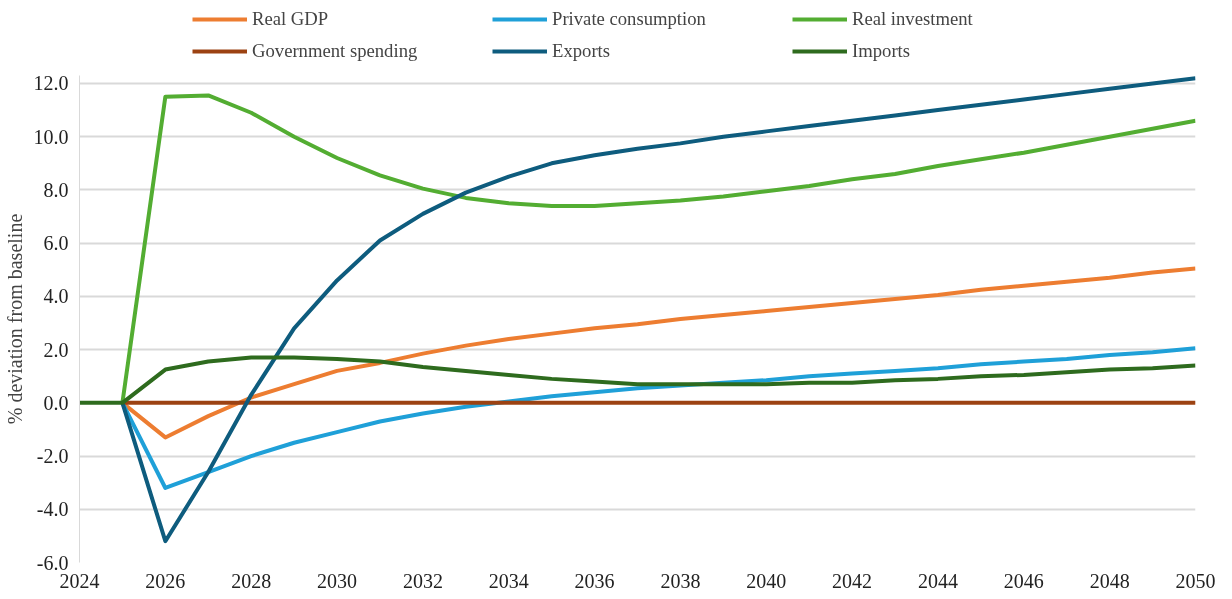 This screenshot has width=1232, height=599. What do you see at coordinates (51, 136) in the screenshot?
I see `y-tick-label: 10.0` at bounding box center [51, 136].